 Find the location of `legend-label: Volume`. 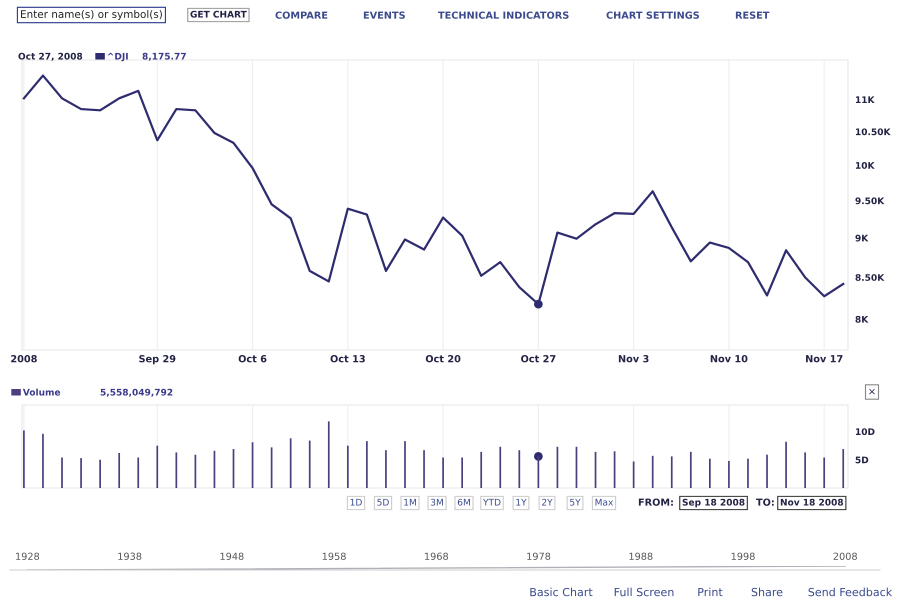

legend-label: Volume is located at coordinates (41, 392).